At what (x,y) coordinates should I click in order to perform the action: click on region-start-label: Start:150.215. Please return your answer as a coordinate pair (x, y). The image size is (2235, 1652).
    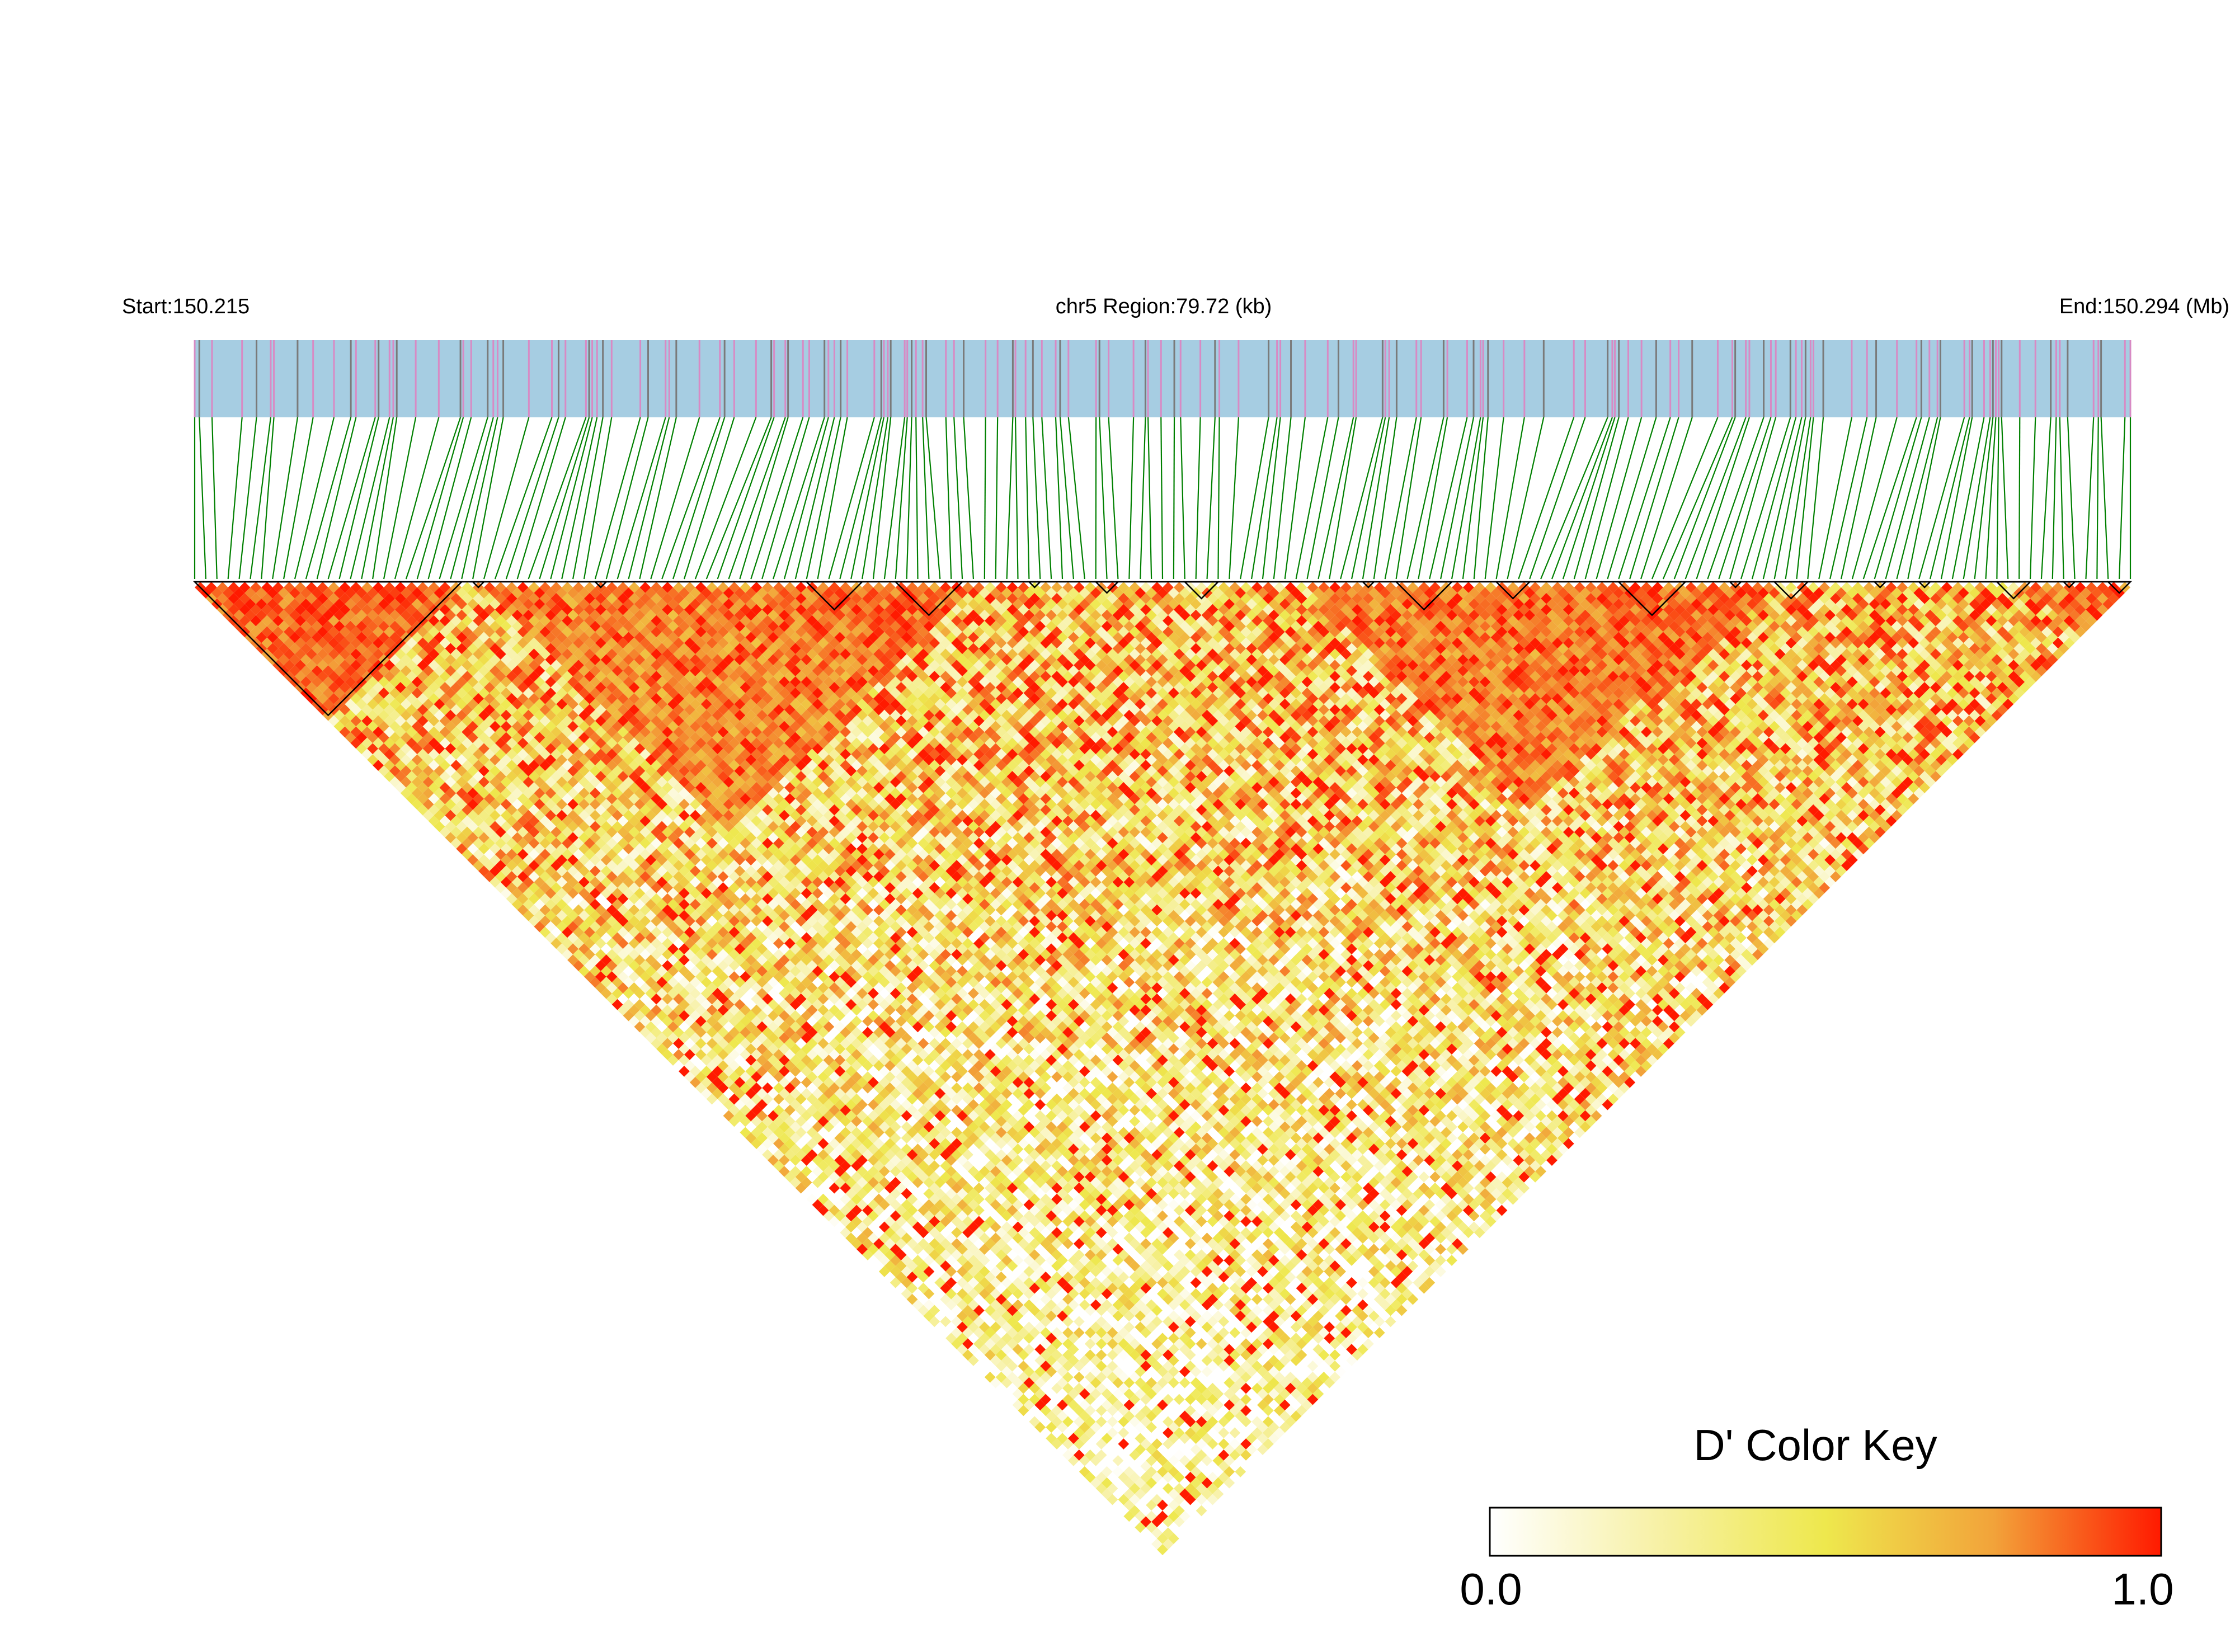
    Looking at the image, I should click on (186, 306).